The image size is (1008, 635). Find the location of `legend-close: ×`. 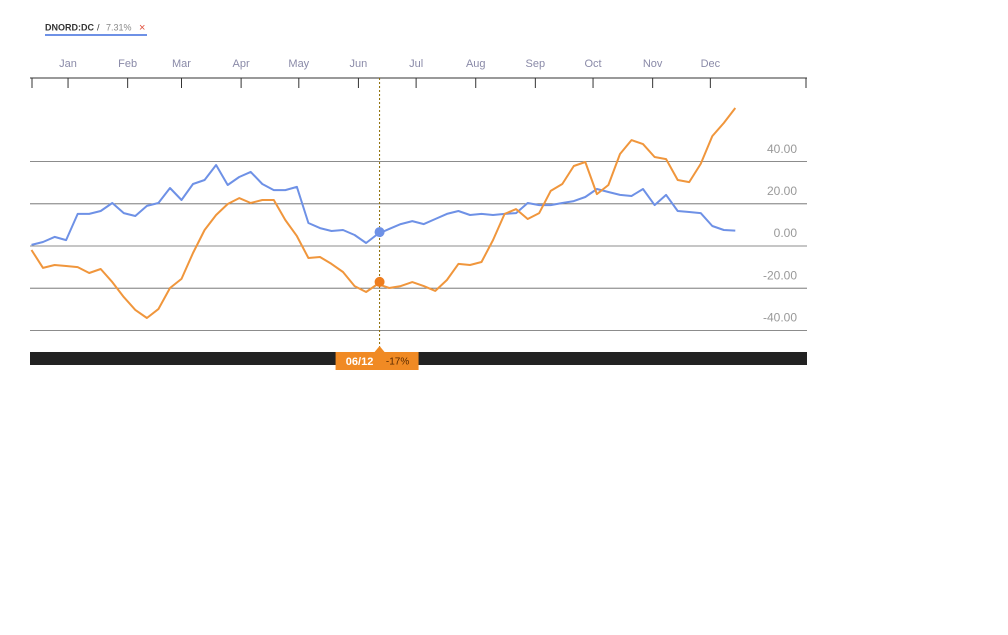

legend-close: × is located at coordinates (142, 28).